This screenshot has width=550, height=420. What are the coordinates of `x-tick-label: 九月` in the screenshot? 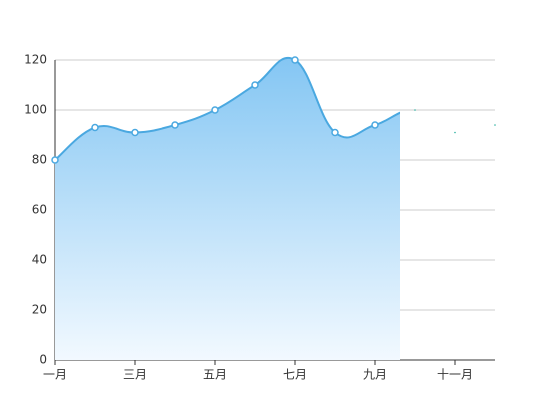 It's located at (375, 375).